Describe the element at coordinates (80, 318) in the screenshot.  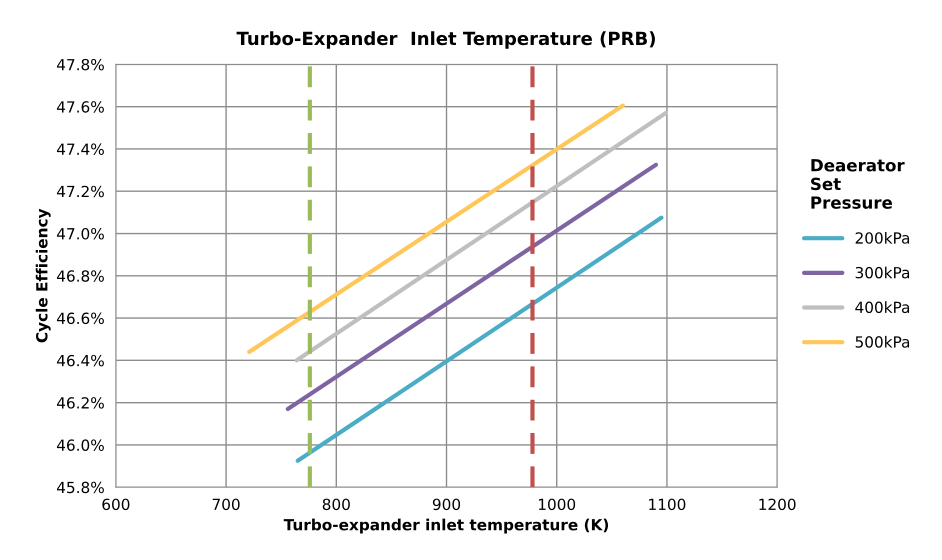
I see `y-tick-label: 46.6%` at that location.